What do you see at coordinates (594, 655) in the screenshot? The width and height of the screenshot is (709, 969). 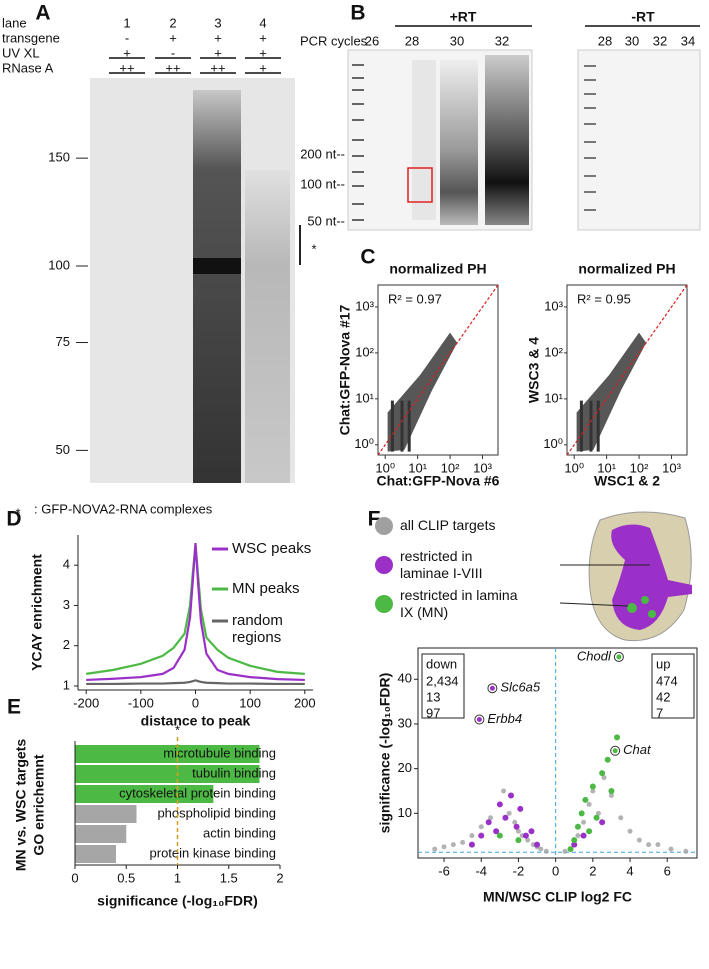 I see `gene-label: Chodl` at bounding box center [594, 655].